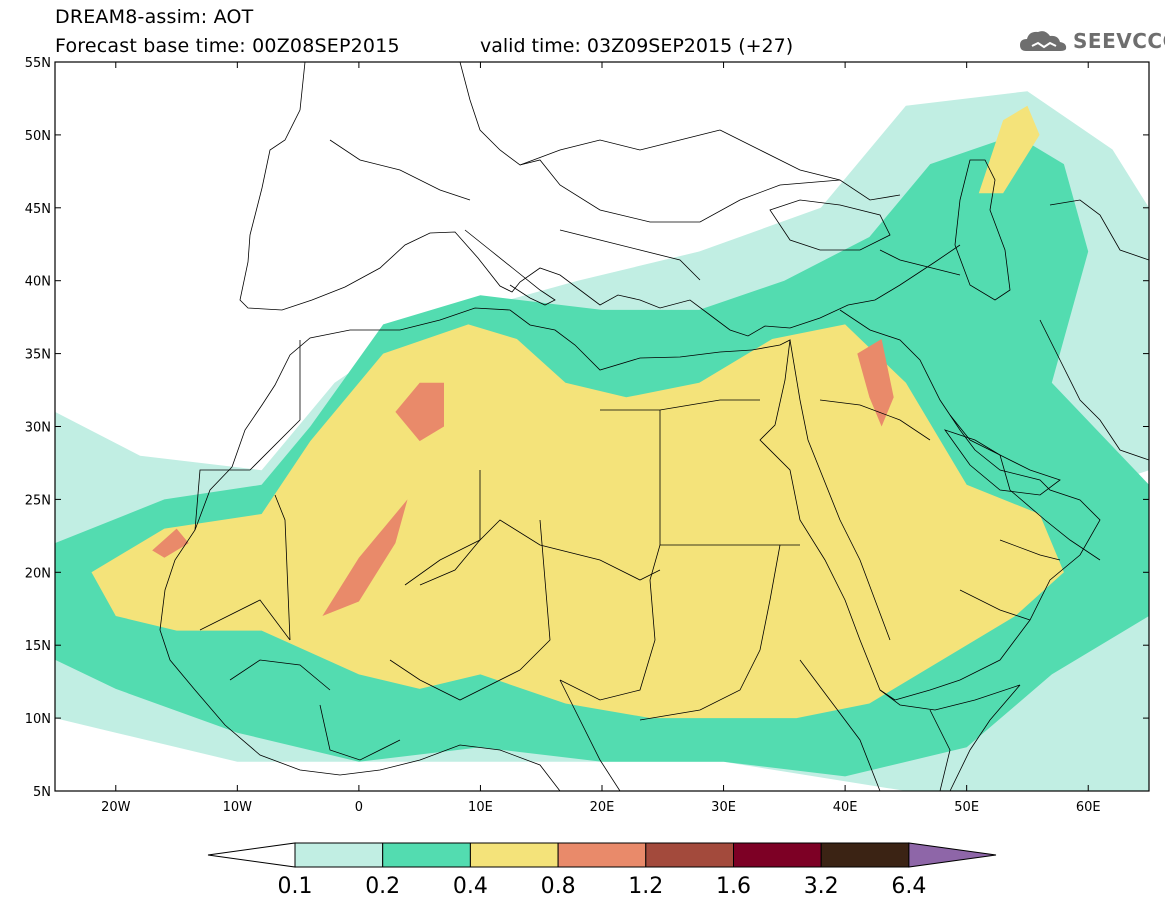 The width and height of the screenshot is (1165, 905). I want to click on colorbar-over-arrow, so click(952, 855).